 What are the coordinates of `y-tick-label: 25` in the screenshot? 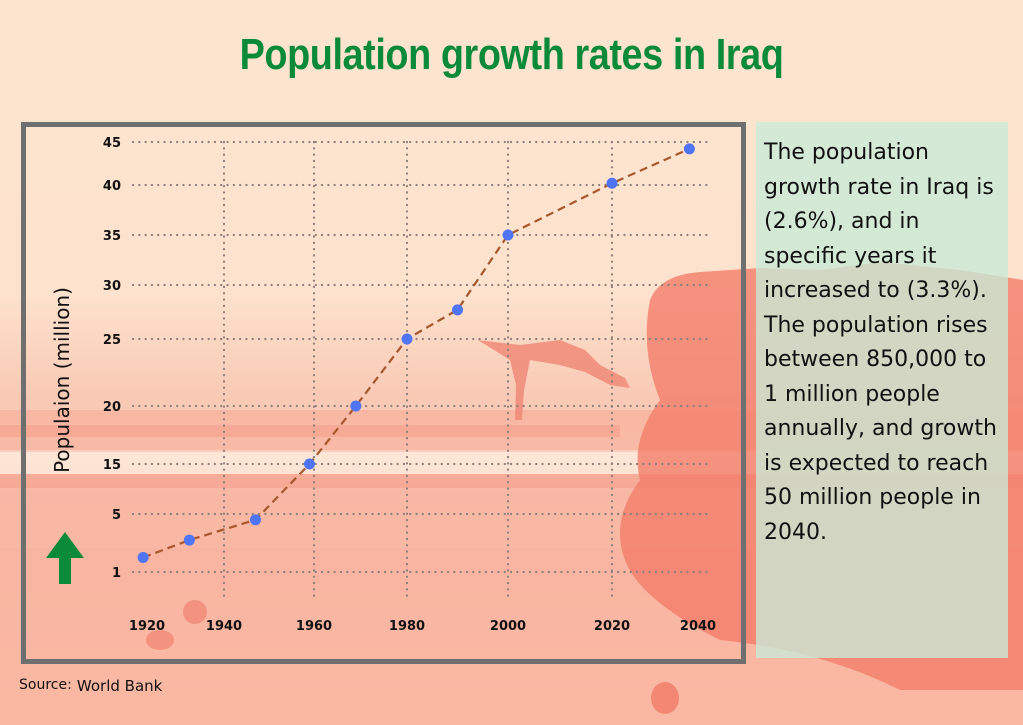 It's located at (112, 340).